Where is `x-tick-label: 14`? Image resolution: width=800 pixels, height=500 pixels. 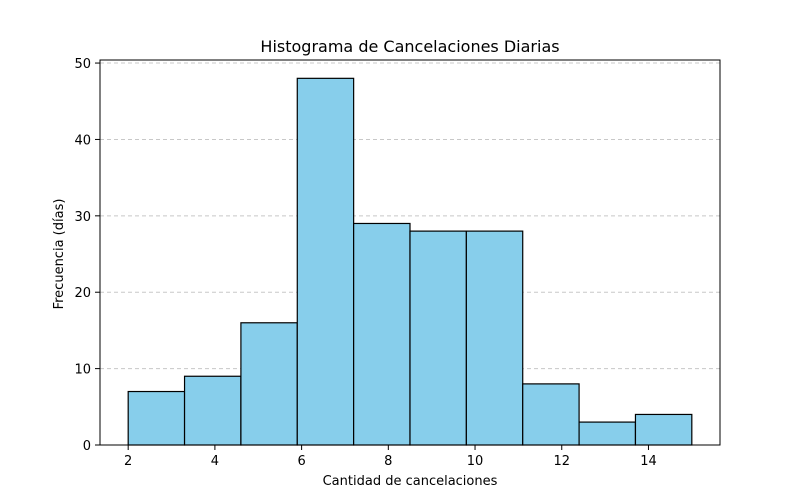 x-tick-label: 14 is located at coordinates (648, 461).